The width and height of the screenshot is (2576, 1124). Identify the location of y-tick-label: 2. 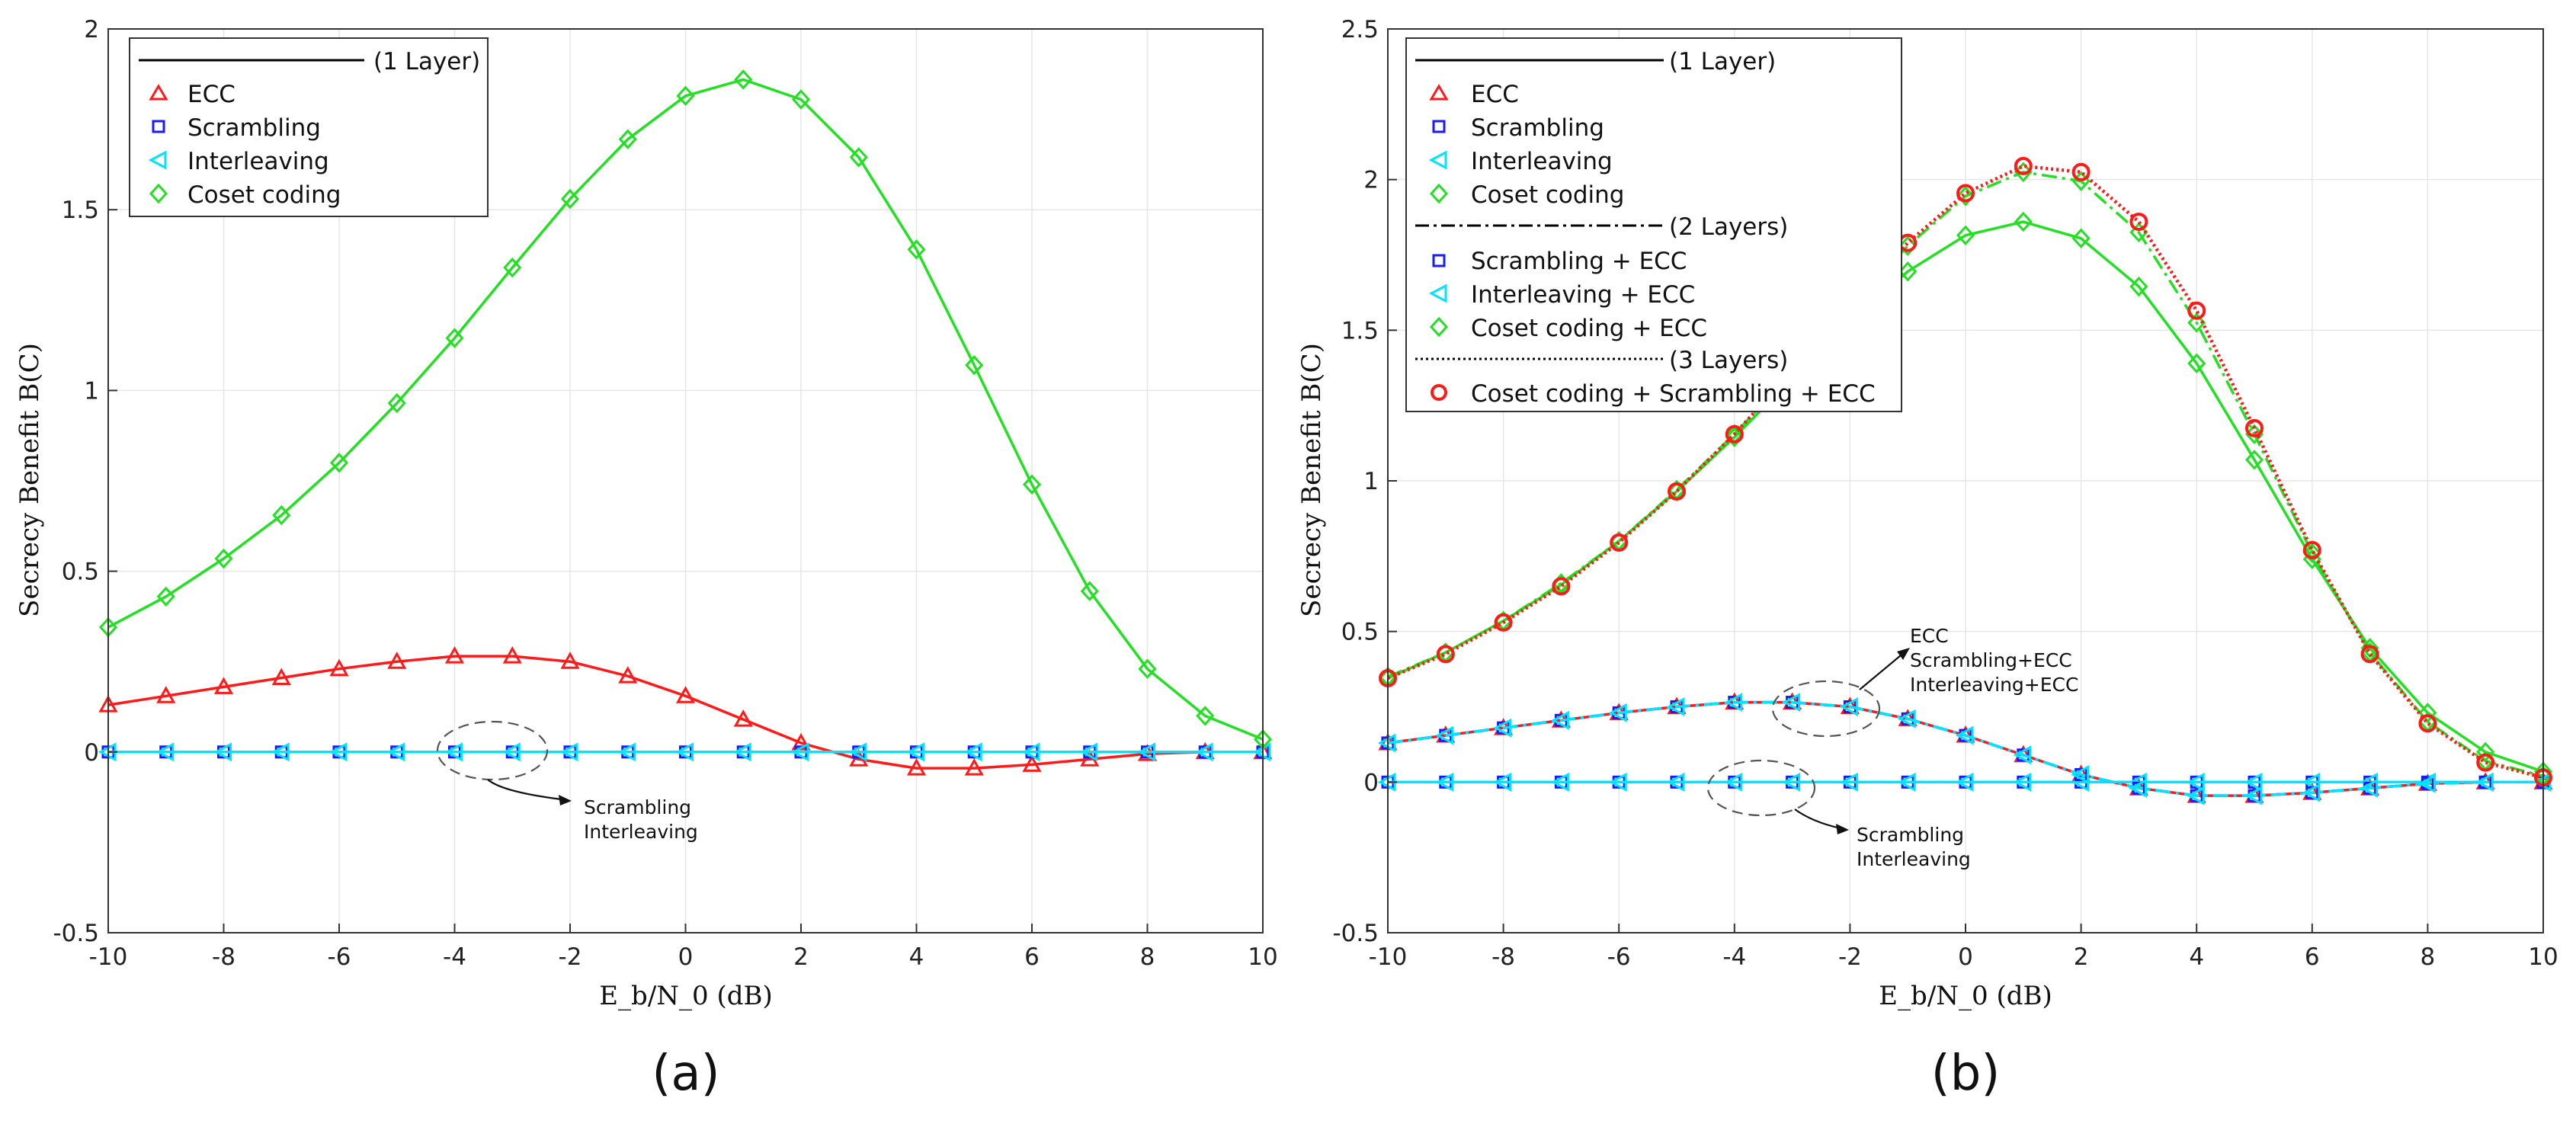
(1371, 180).